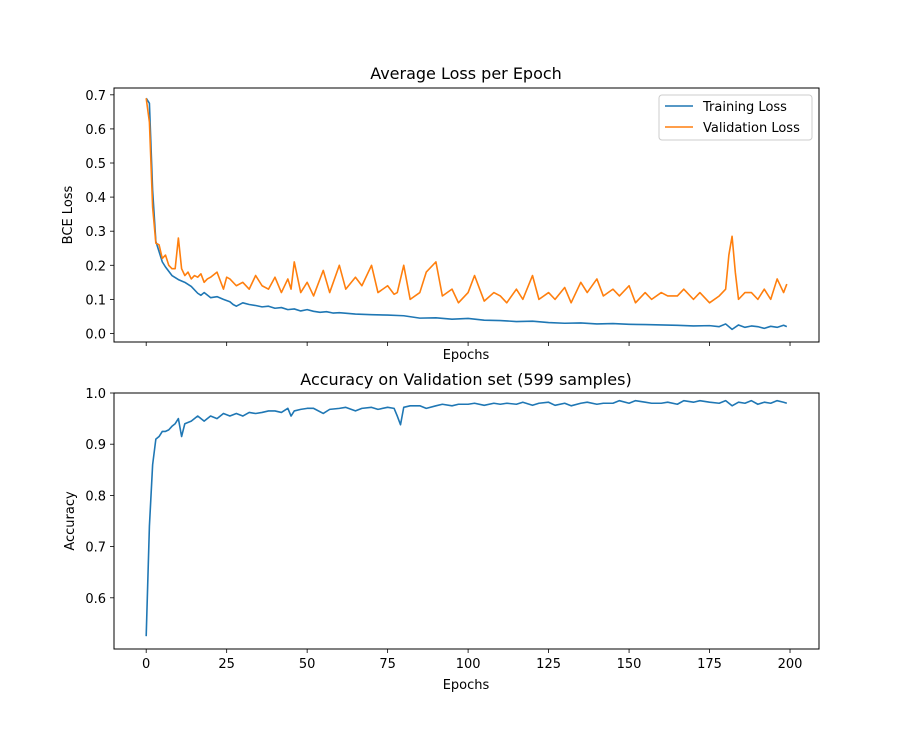 The image size is (910, 729). I want to click on loss-y-tick-label: 0.2, so click(95, 266).